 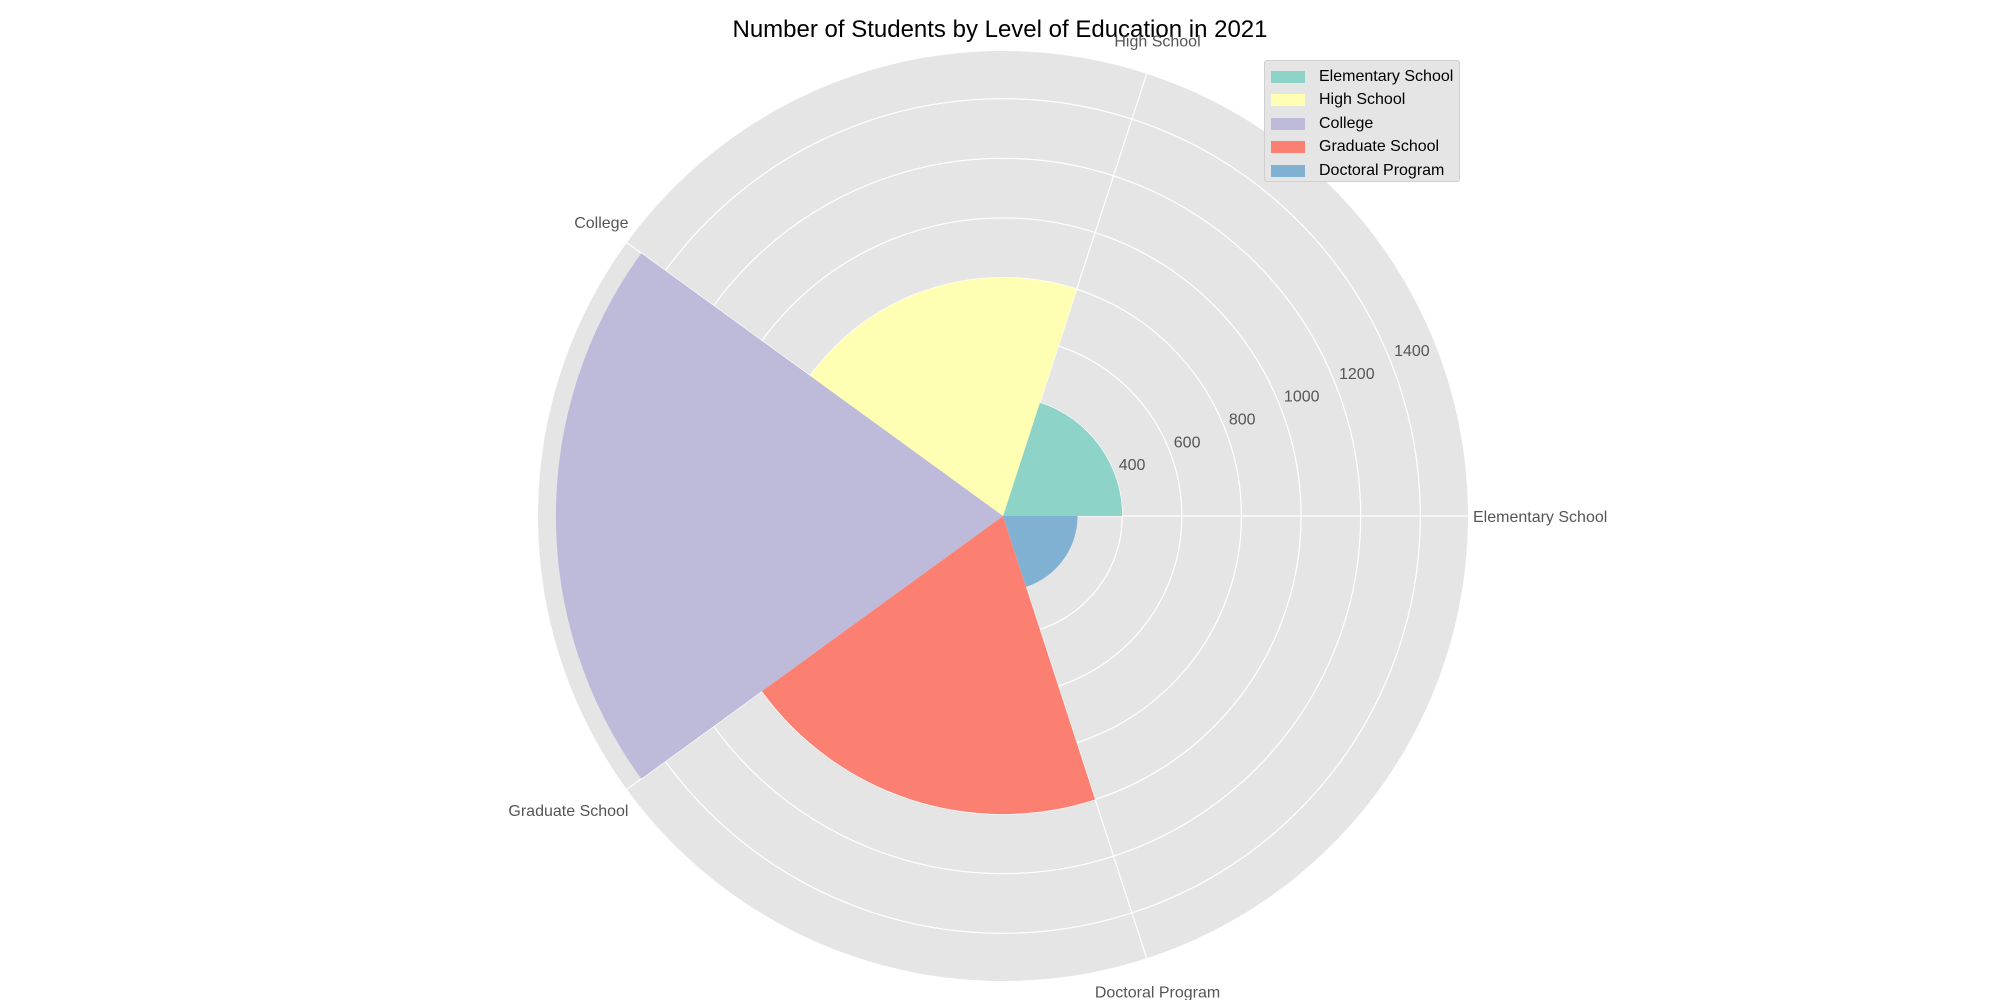 I want to click on bar-college, so click(x=779, y=516).